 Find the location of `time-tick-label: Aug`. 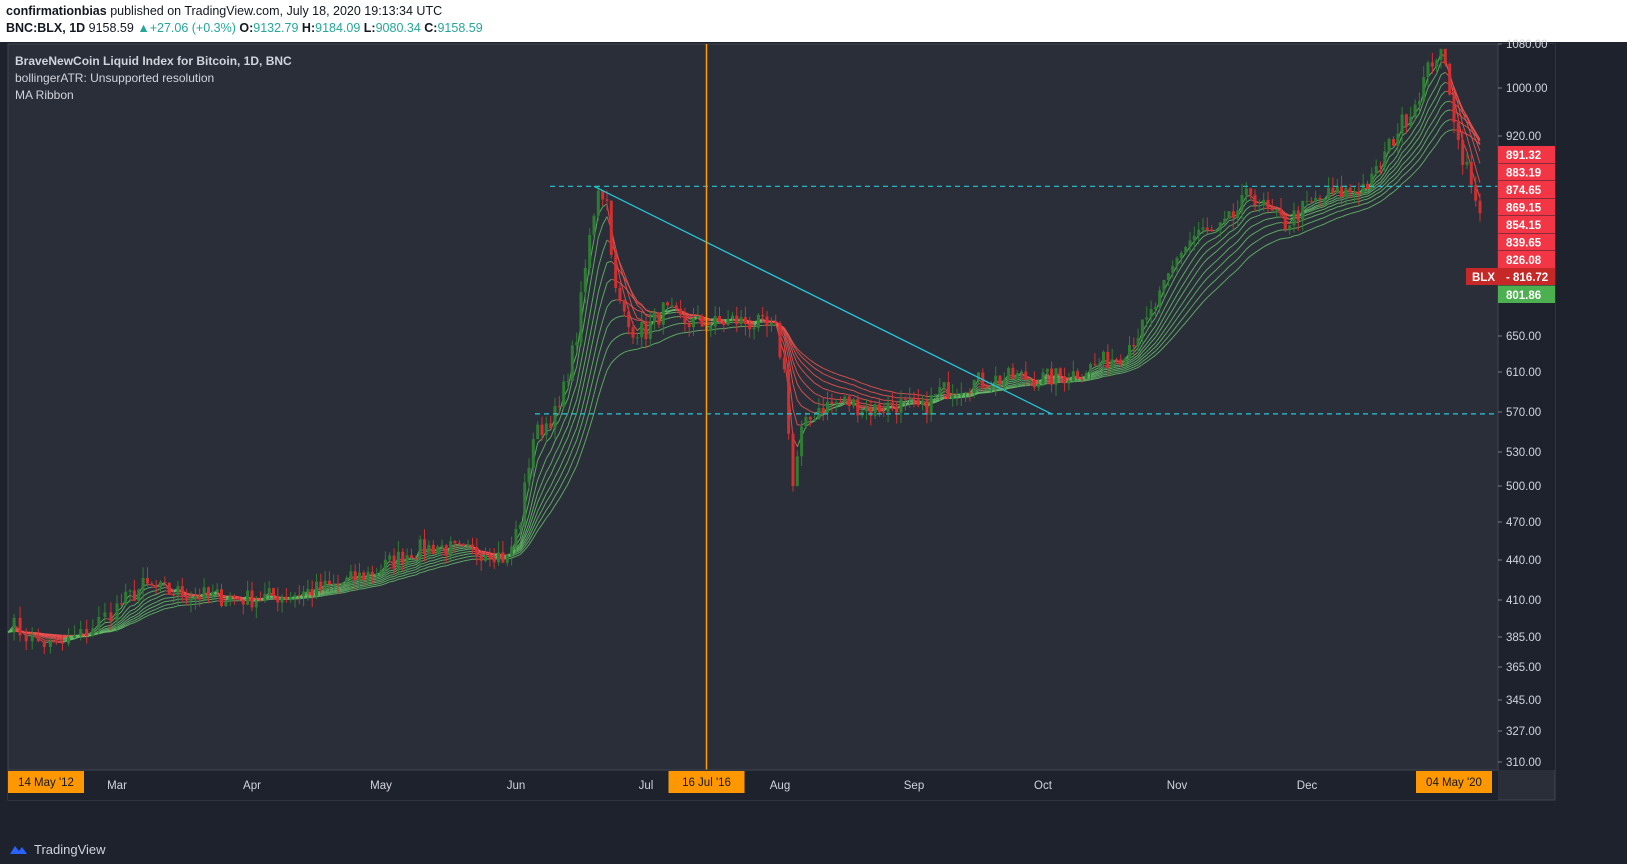

time-tick-label: Aug is located at coordinates (780, 786).